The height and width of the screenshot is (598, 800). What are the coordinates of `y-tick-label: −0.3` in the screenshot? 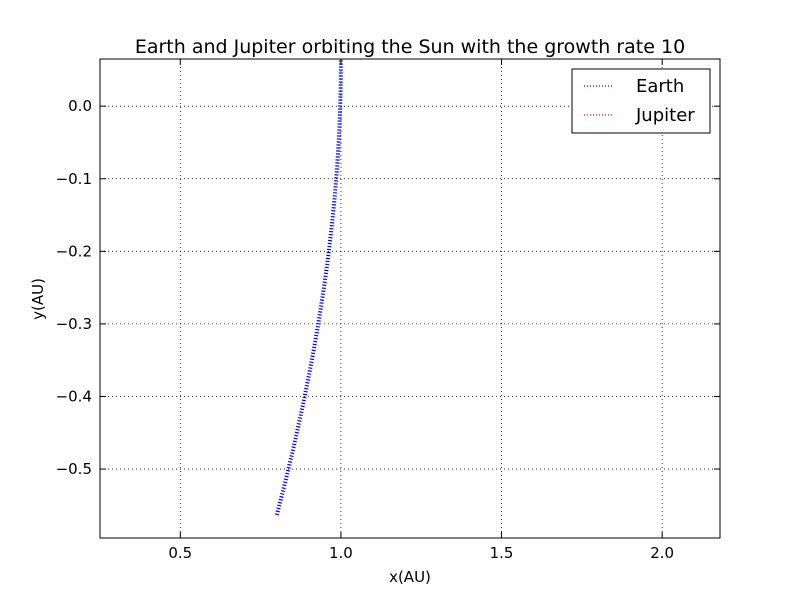 It's located at (74, 324).